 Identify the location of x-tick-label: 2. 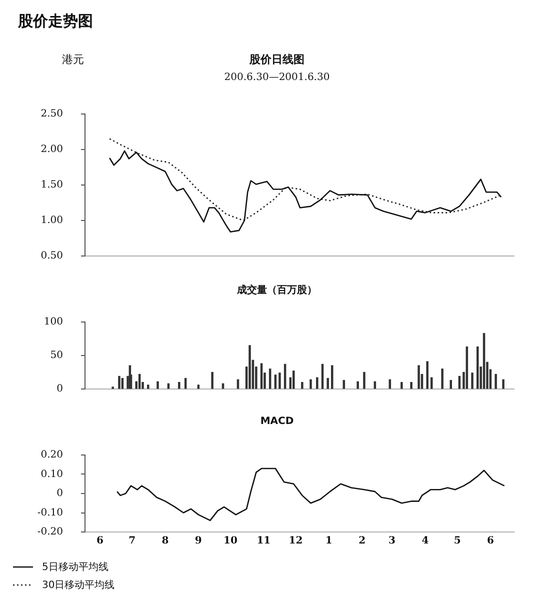
(362, 541).